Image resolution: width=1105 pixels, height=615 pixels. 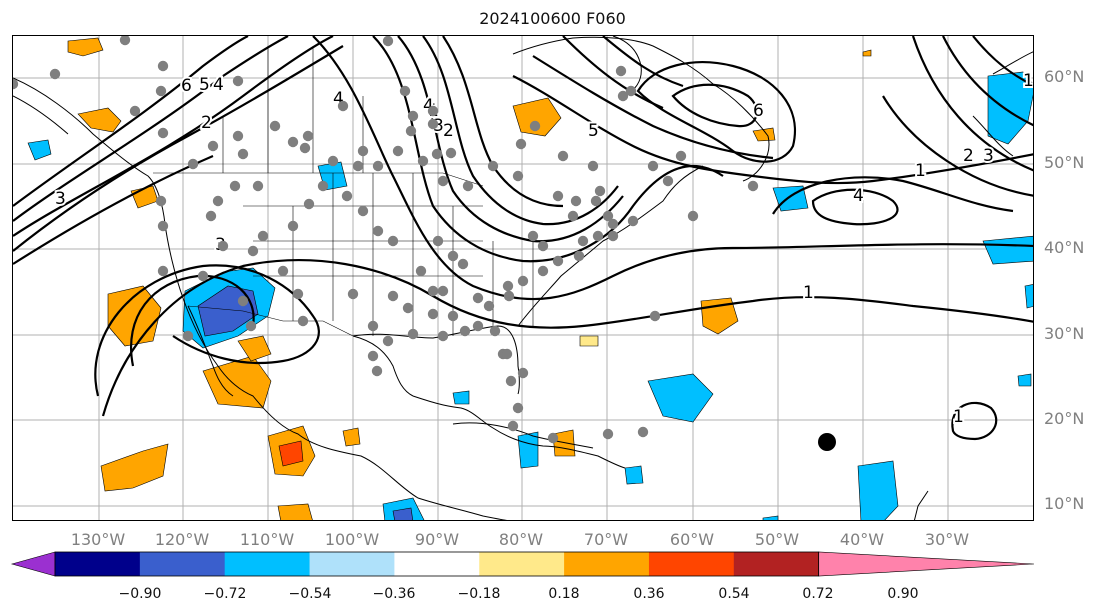 I want to click on lon-label-80w: 80°W, so click(x=521, y=539).